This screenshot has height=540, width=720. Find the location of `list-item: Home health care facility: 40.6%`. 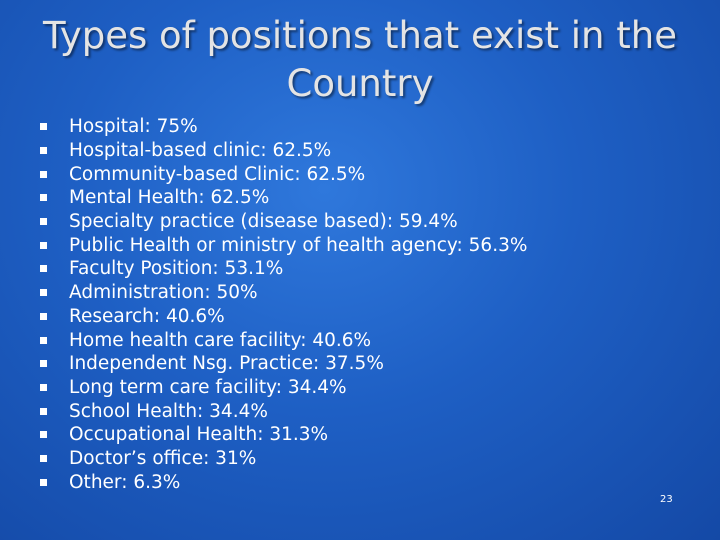

list-item: Home health care facility: 40.6% is located at coordinates (283, 340).